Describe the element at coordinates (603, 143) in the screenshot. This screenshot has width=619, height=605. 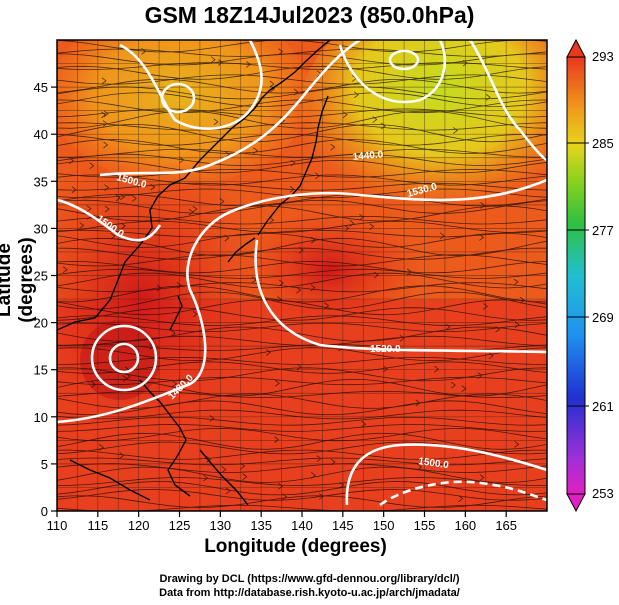
I see `colorbar-label: 285` at that location.